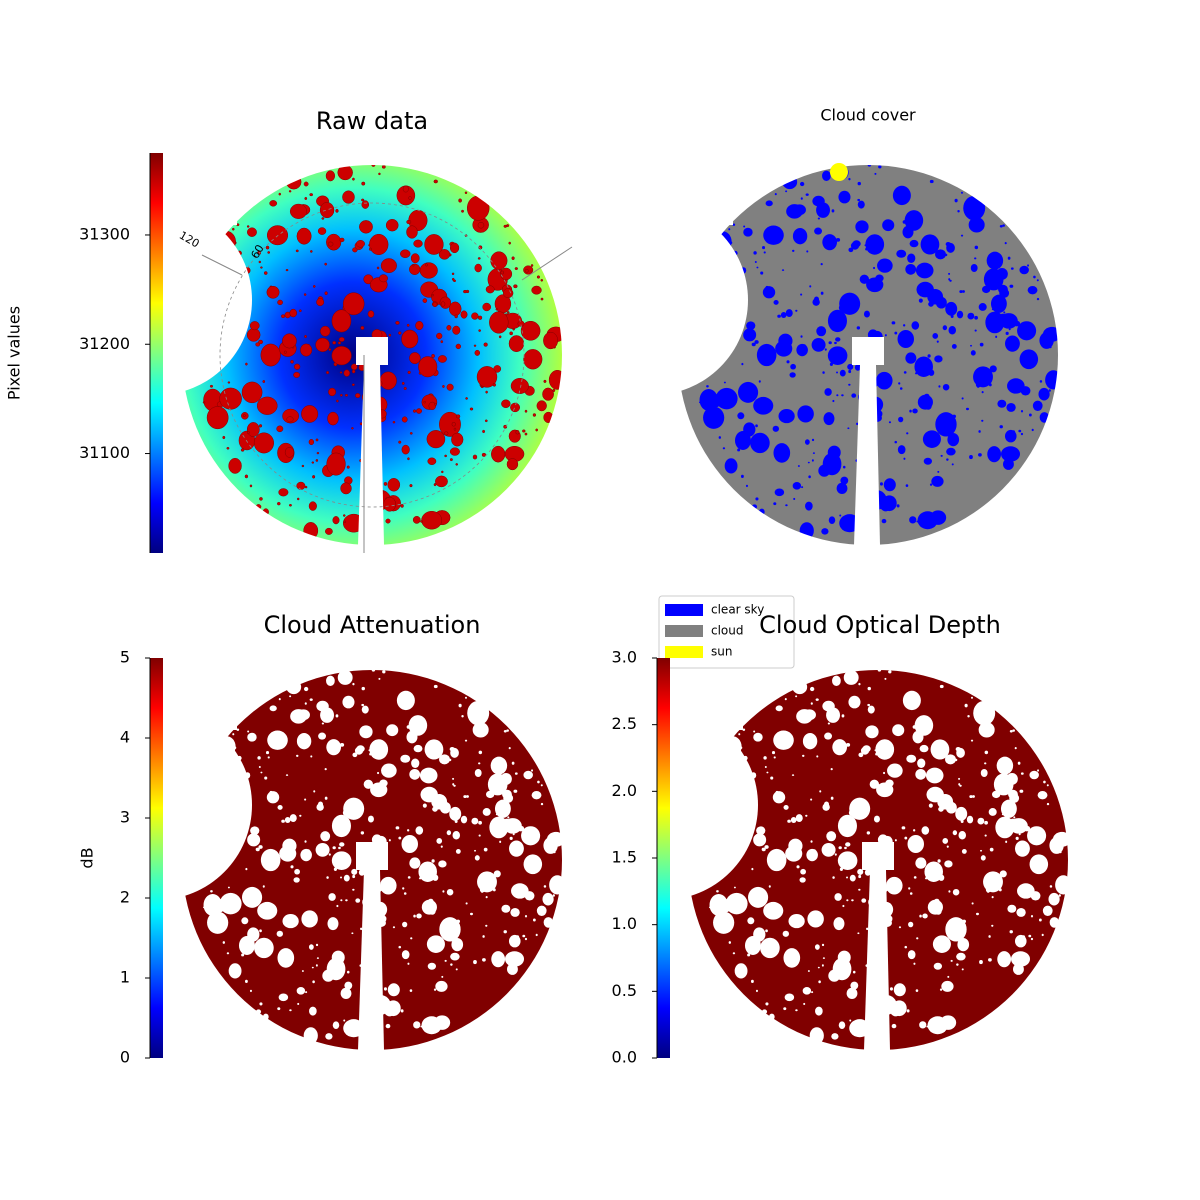 The image size is (1200, 1200). I want to click on tick-label: 1.5, so click(624, 857).